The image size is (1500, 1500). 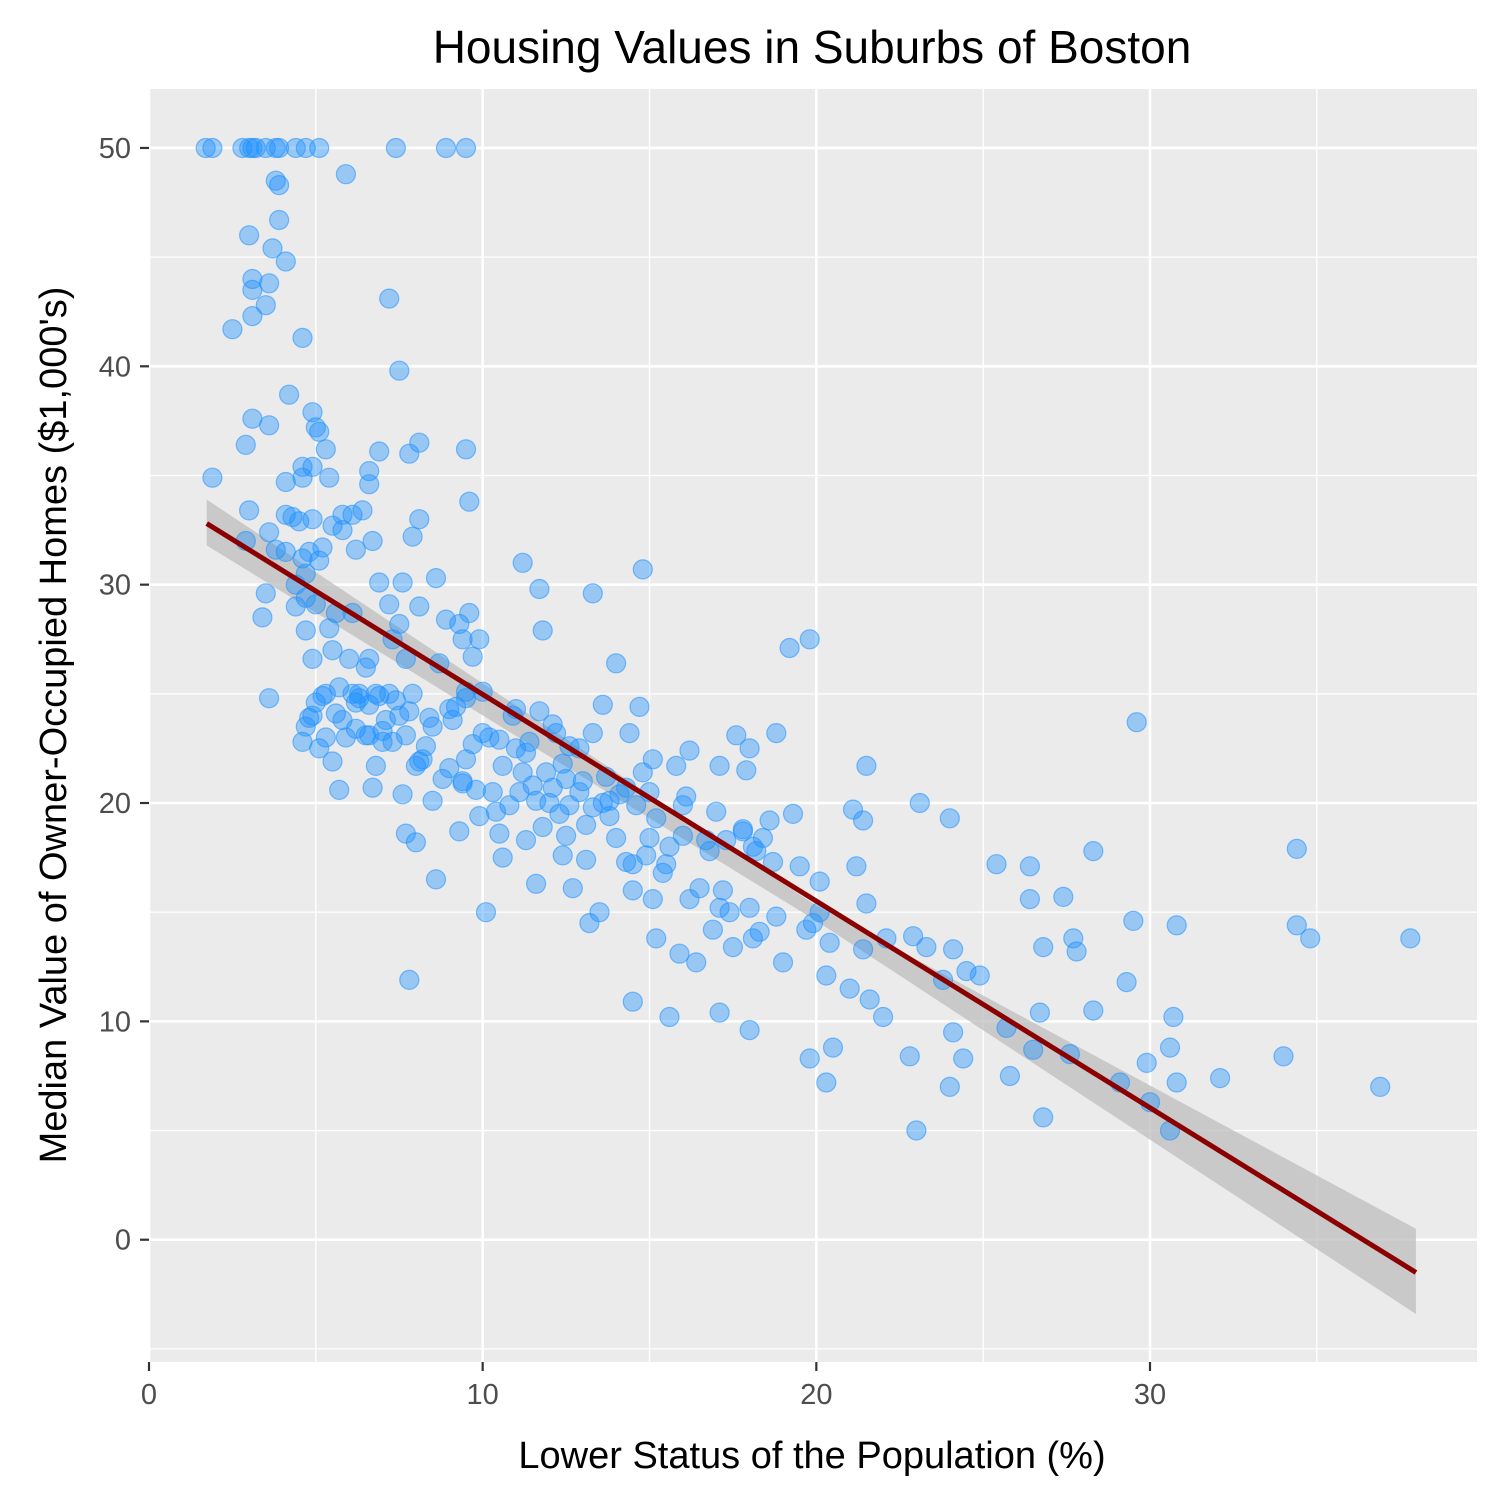 What do you see at coordinates (483, 1395) in the screenshot?
I see `x-tick-label: 10` at bounding box center [483, 1395].